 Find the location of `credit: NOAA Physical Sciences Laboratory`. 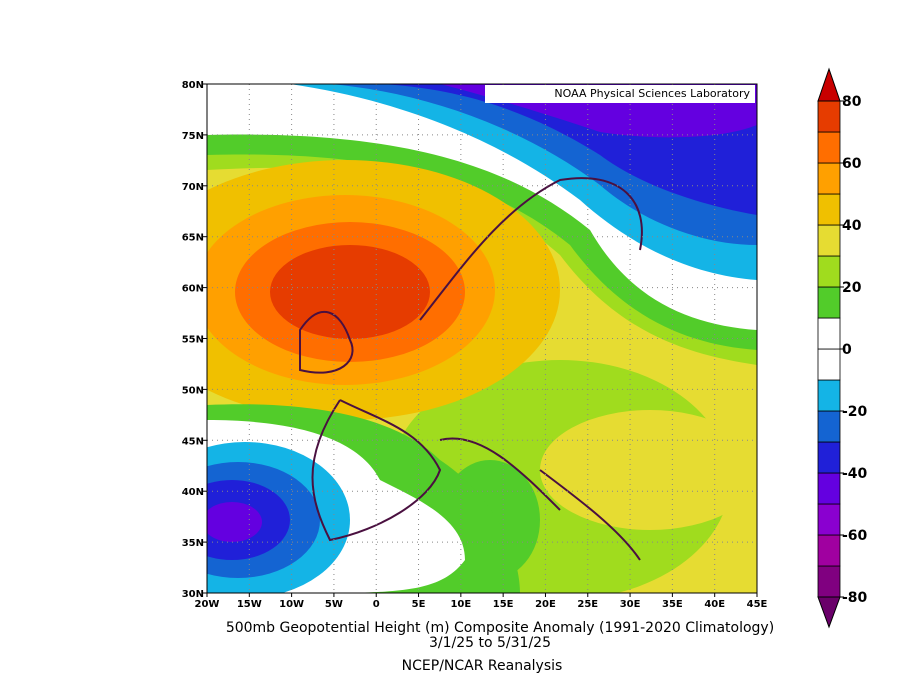

credit: NOAA Physical Sciences Laboratory is located at coordinates (652, 93).